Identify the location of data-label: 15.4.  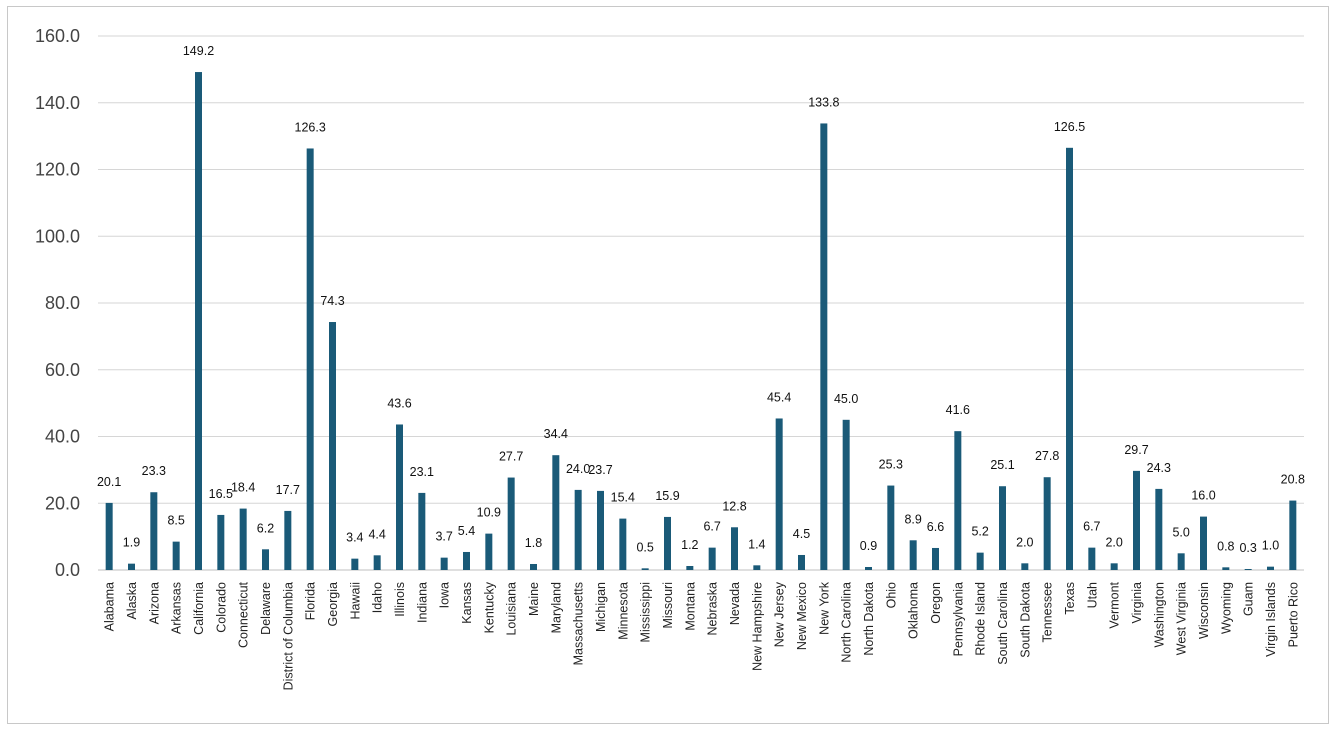
(623, 498).